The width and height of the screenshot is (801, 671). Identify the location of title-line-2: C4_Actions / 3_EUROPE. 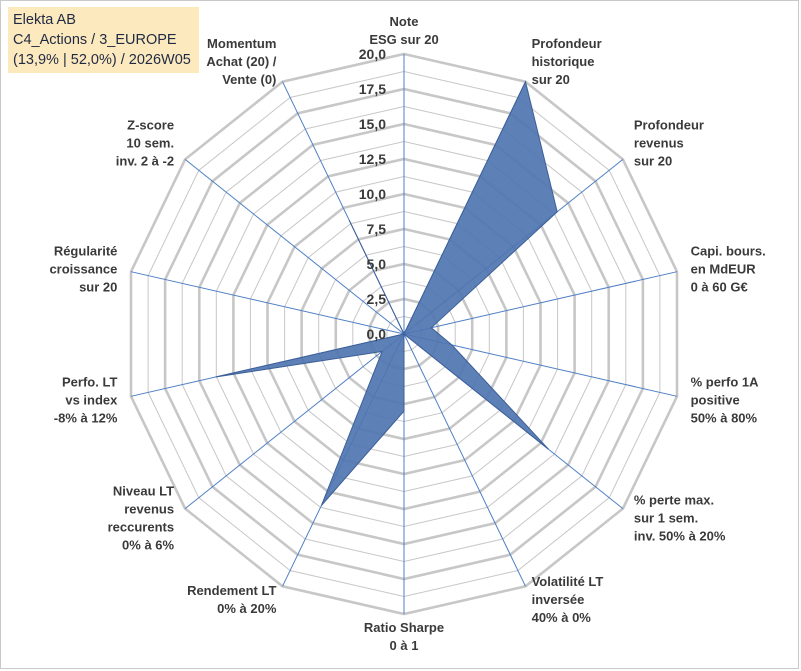
(95, 40).